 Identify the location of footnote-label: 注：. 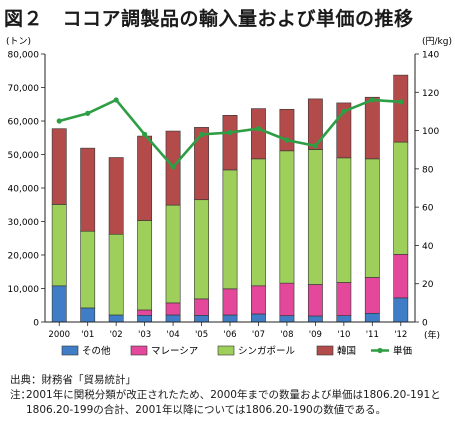
(20, 395).